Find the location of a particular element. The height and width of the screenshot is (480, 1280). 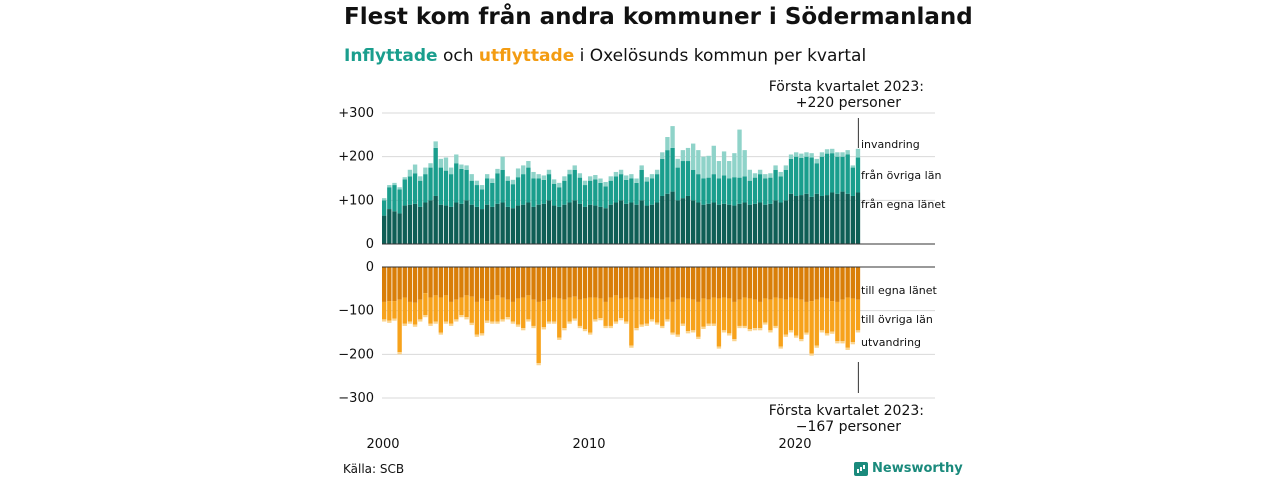

y-tick-label-bottom: 0 is located at coordinates (370, 267).